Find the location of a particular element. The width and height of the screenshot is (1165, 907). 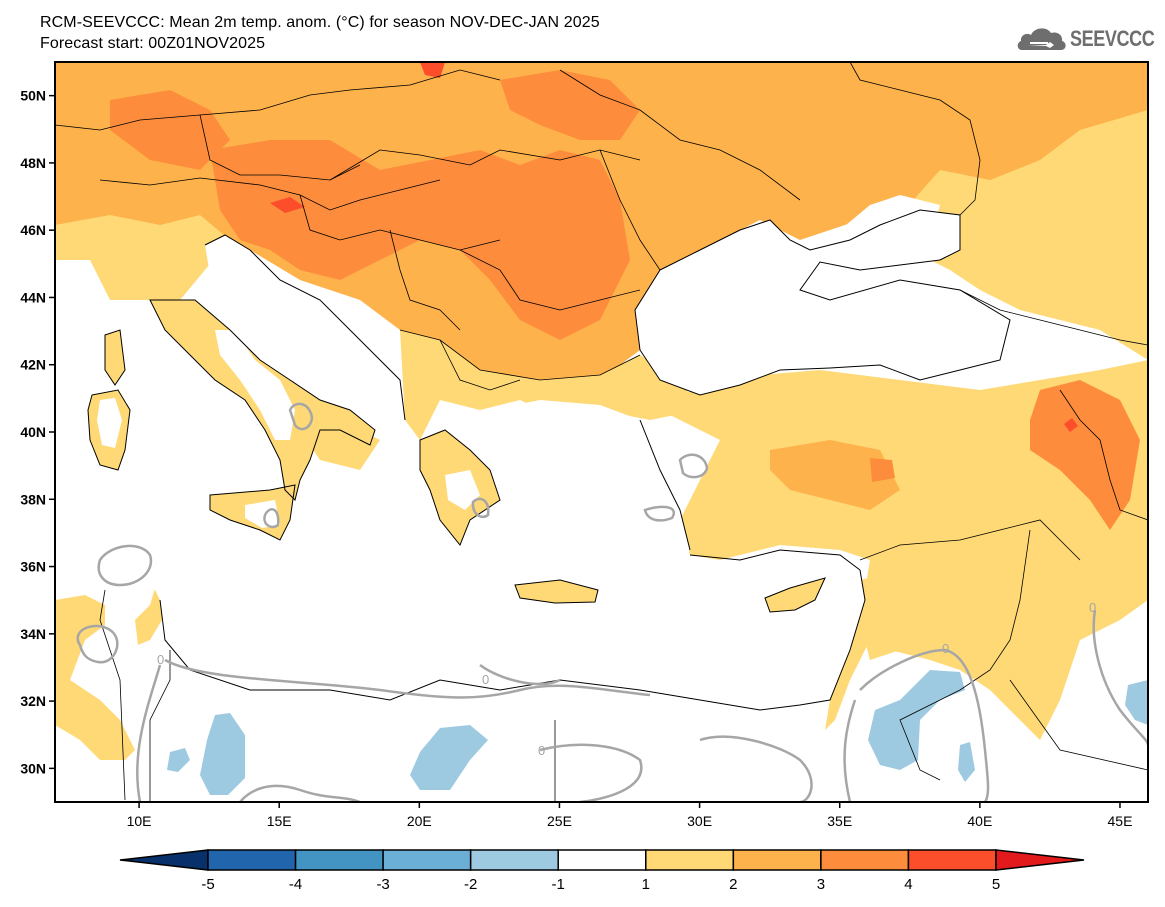

colorbar-label: 2 is located at coordinates (733, 884).